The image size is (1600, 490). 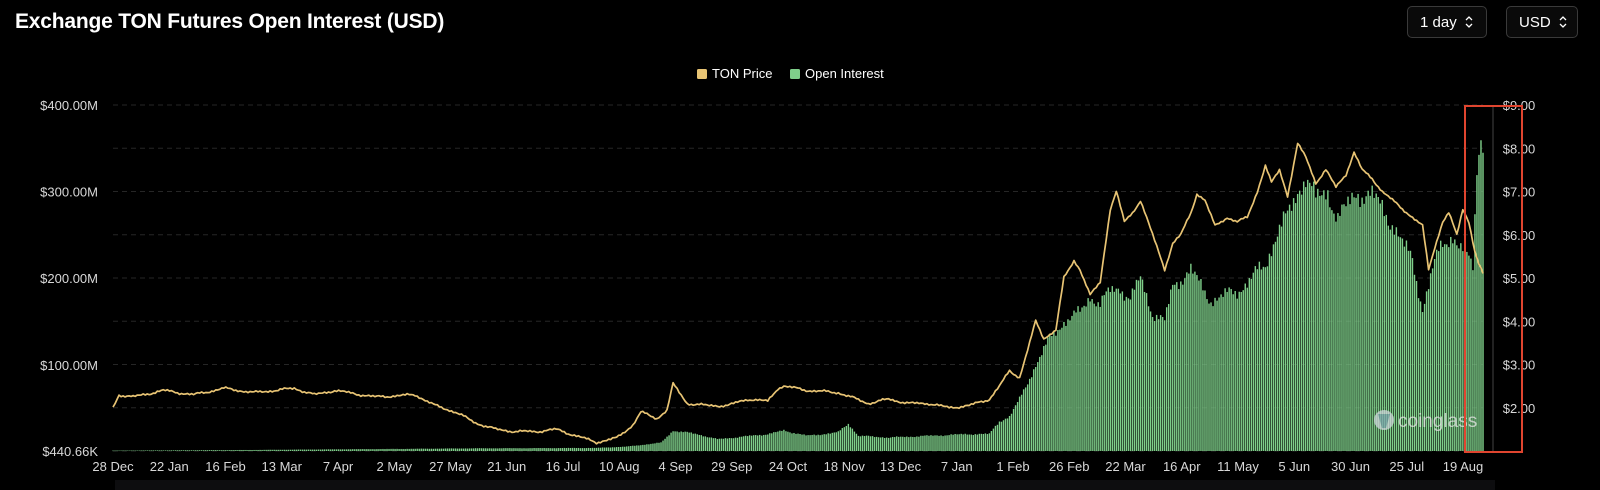 What do you see at coordinates (1542, 22) in the screenshot?
I see `currency-select: USD` at bounding box center [1542, 22].